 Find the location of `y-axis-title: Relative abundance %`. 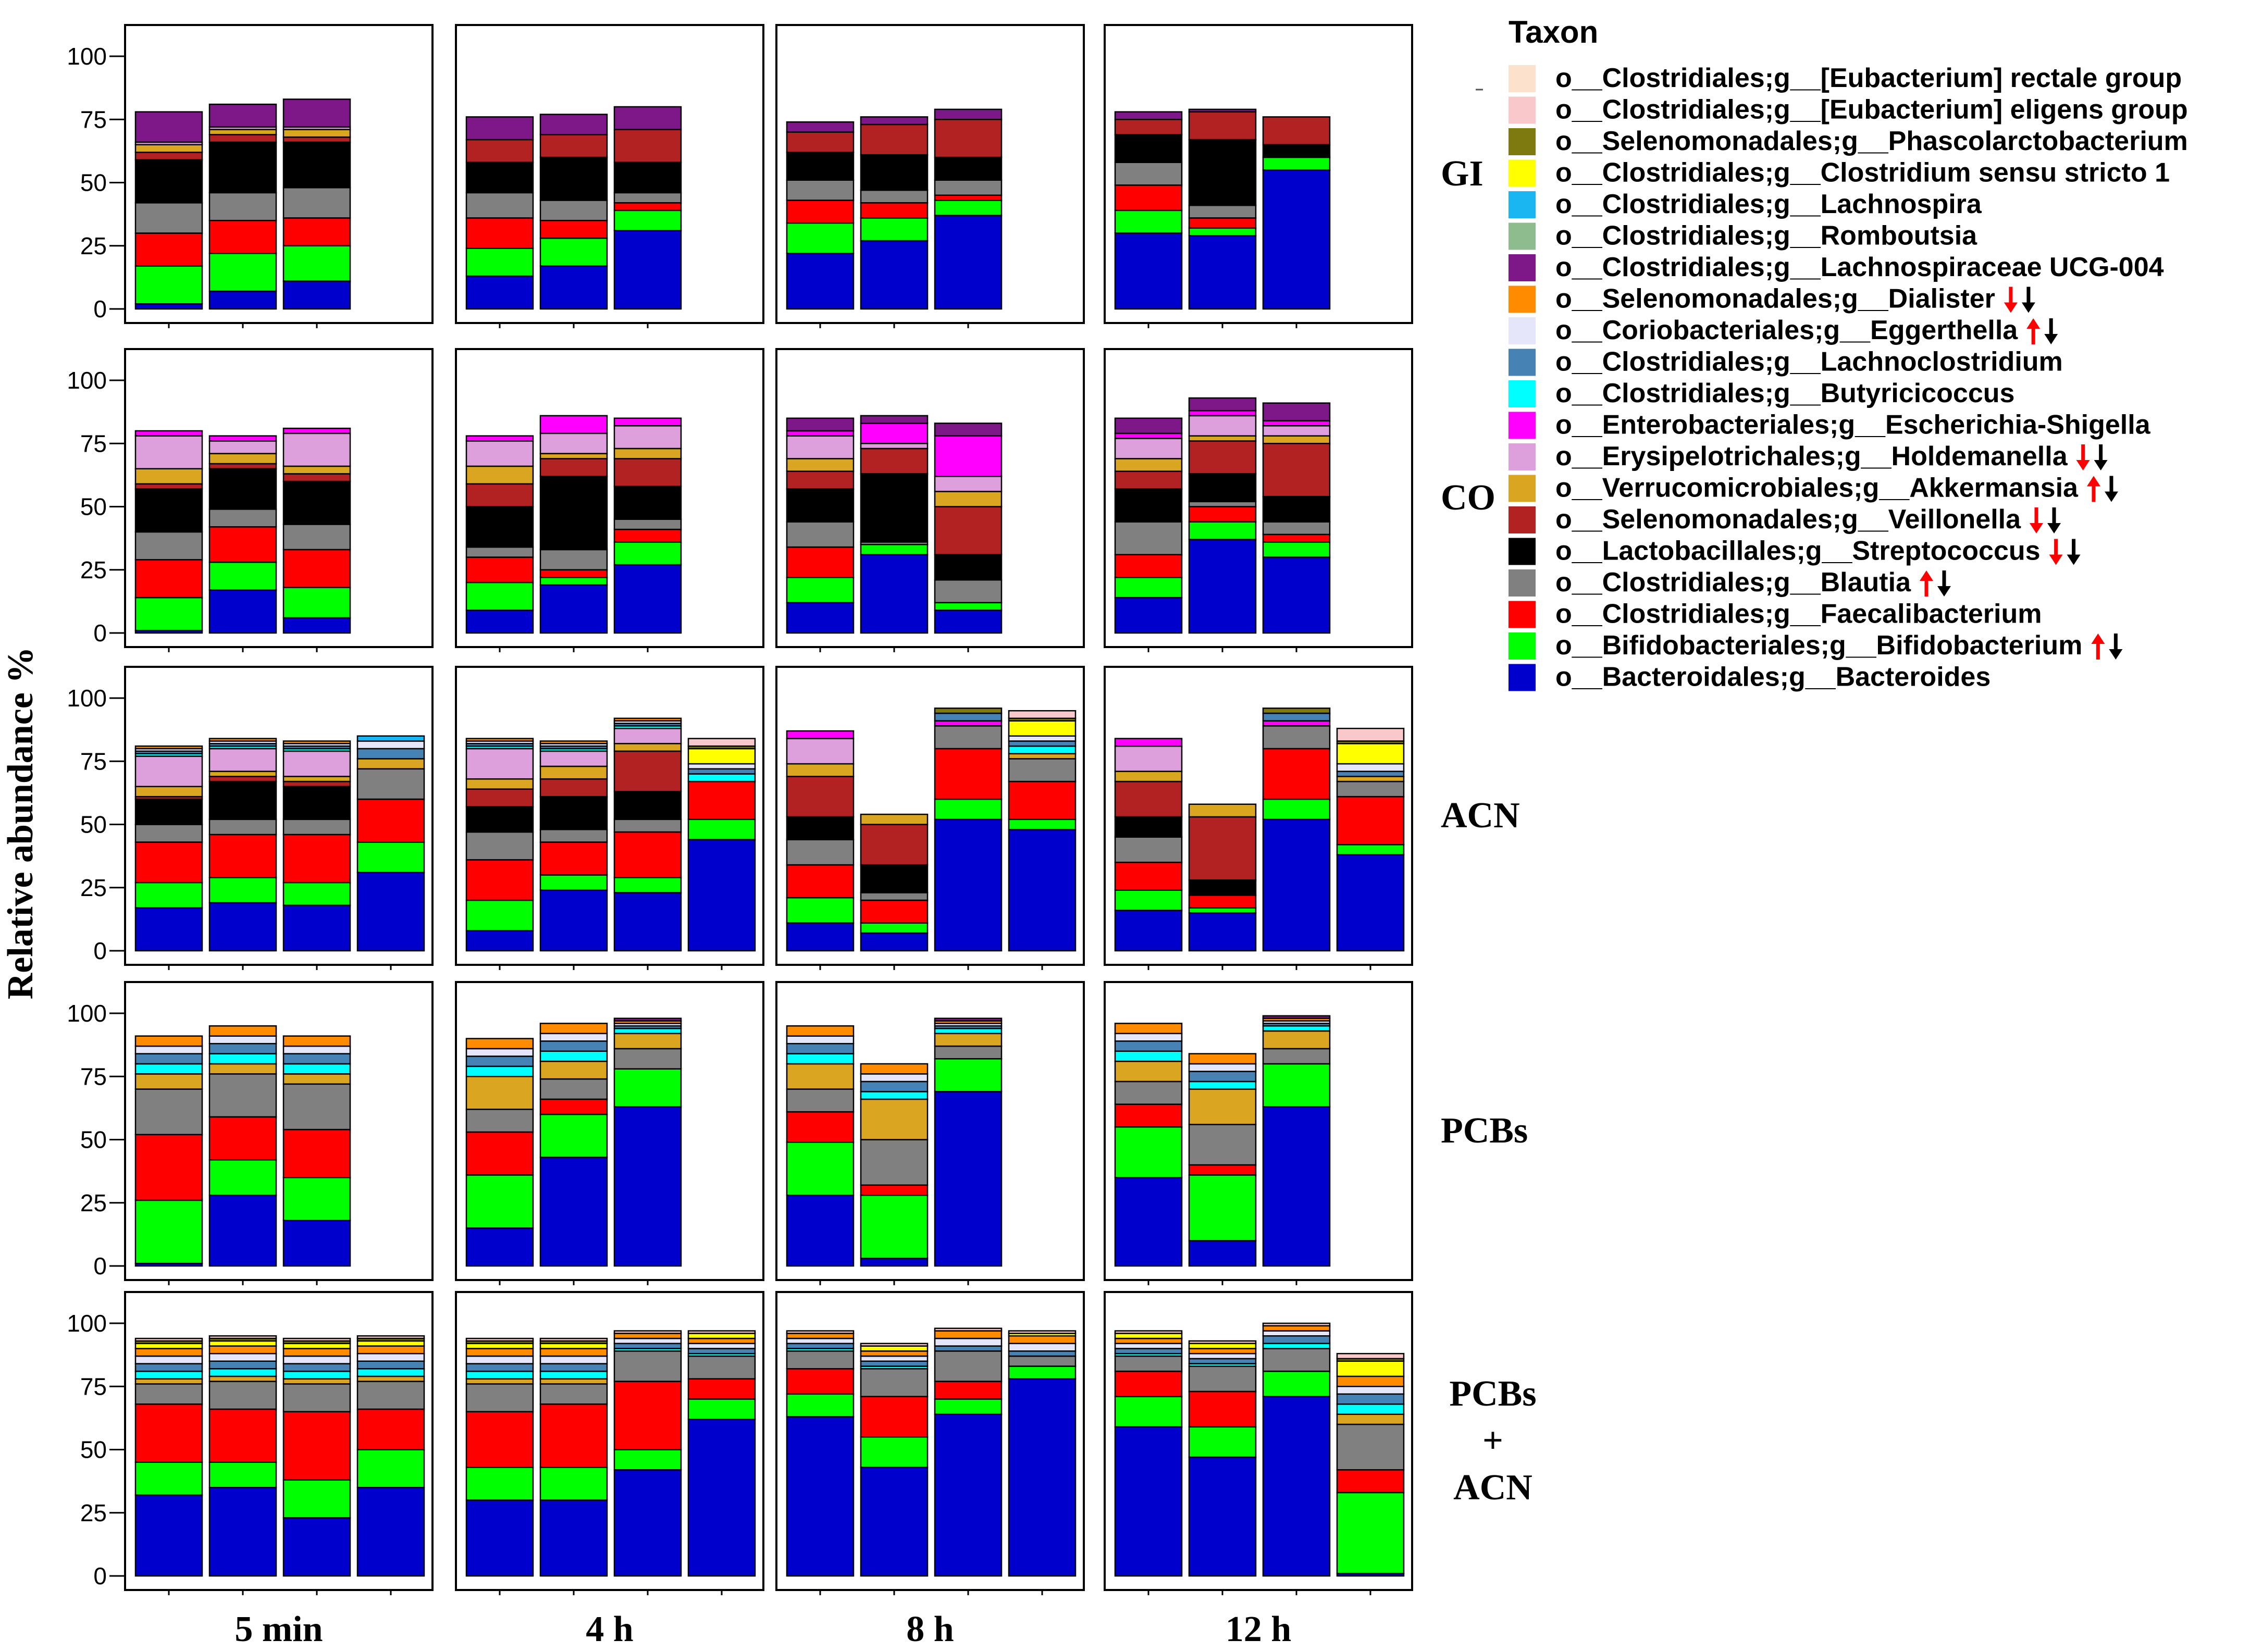

y-axis-title: Relative abundance % is located at coordinates (21, 823).